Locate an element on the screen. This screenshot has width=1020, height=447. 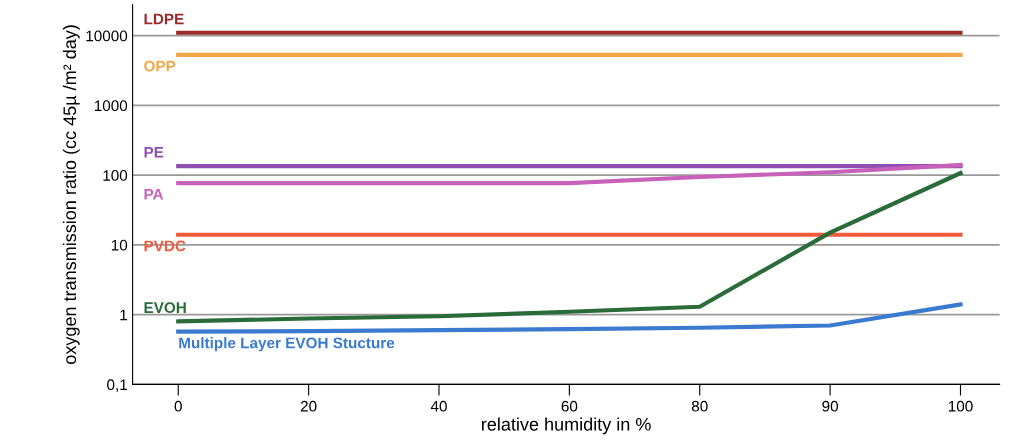
series-label: PE is located at coordinates (154, 152).